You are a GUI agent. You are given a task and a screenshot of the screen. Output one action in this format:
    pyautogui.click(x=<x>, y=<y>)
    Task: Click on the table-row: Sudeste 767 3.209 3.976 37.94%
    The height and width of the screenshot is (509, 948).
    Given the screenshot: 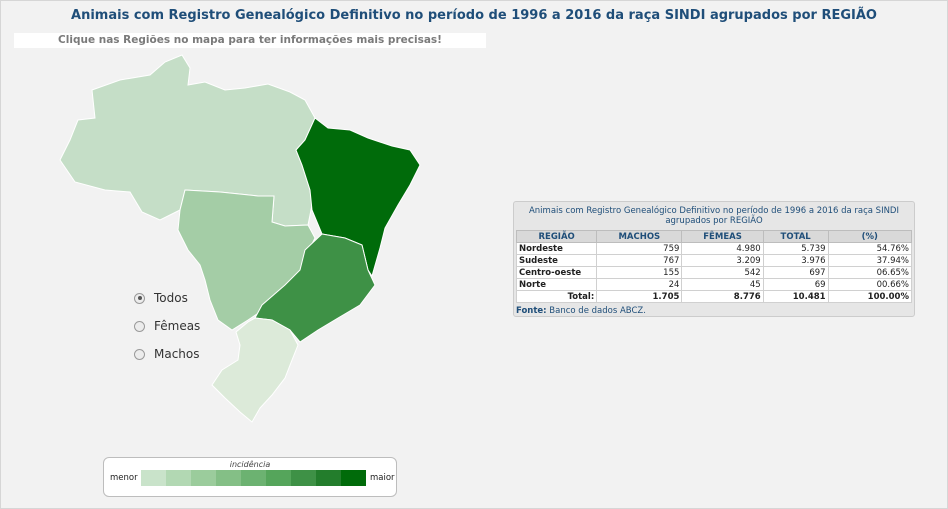 What is the action you would take?
    pyautogui.click(x=714, y=260)
    